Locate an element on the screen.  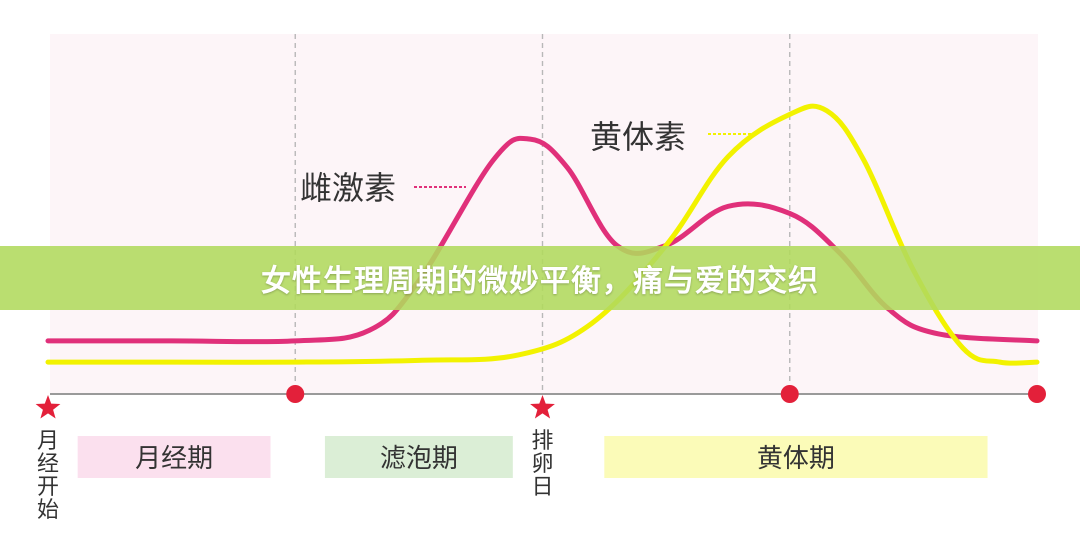
phase-label-follicular: 滤泡期 is located at coordinates (419, 459).